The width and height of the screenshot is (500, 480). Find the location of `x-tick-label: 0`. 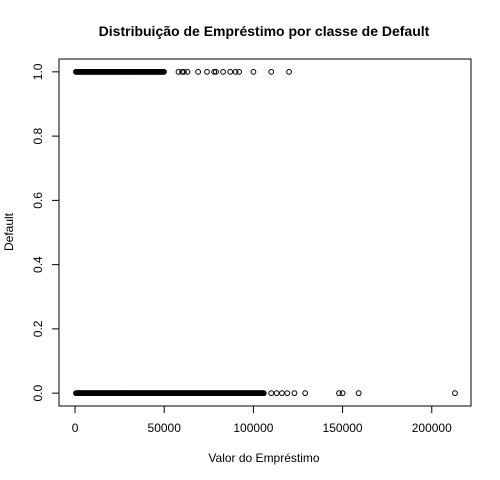

x-tick-label: 0 is located at coordinates (75, 428).